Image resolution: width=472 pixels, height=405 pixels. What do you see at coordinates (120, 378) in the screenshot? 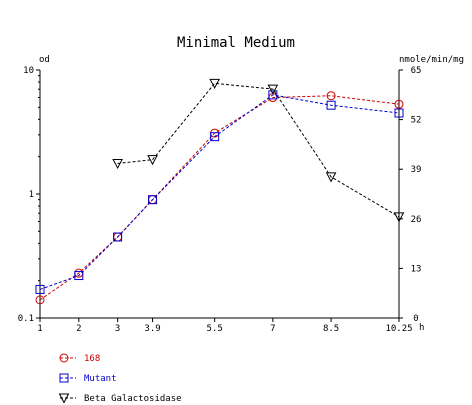
I see `legend: 168 Mutant Beta Galactosidase` at bounding box center [120, 378].